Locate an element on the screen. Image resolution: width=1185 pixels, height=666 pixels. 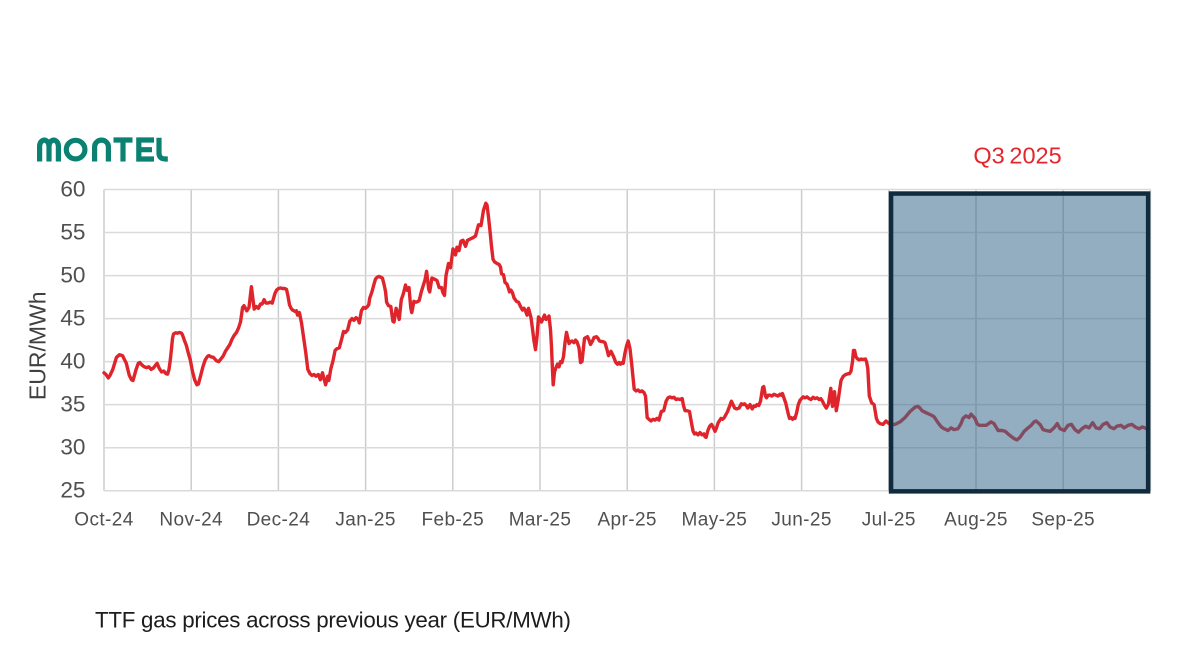
svg-text: 30 is located at coordinates (72, 447).